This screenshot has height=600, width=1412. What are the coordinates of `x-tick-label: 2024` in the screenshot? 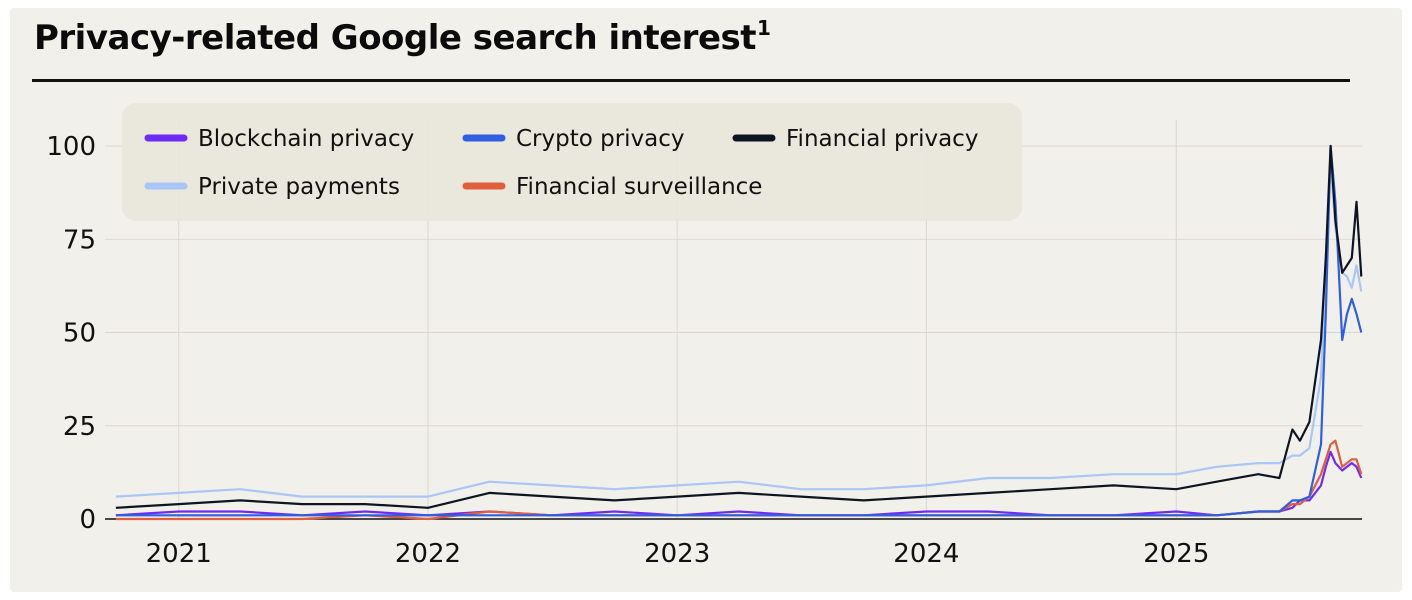 It's located at (926, 554).